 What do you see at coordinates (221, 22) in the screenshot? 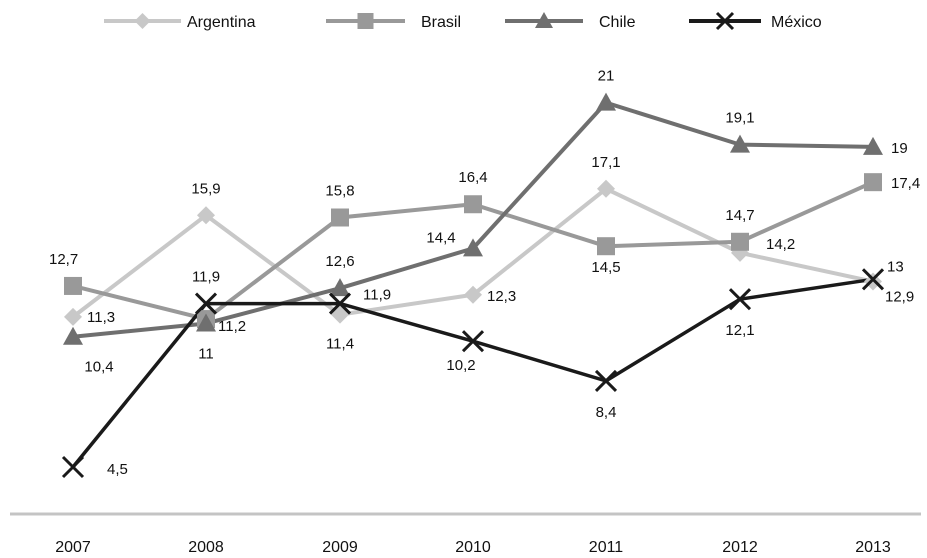
I see `legend-label: Argentina` at bounding box center [221, 22].